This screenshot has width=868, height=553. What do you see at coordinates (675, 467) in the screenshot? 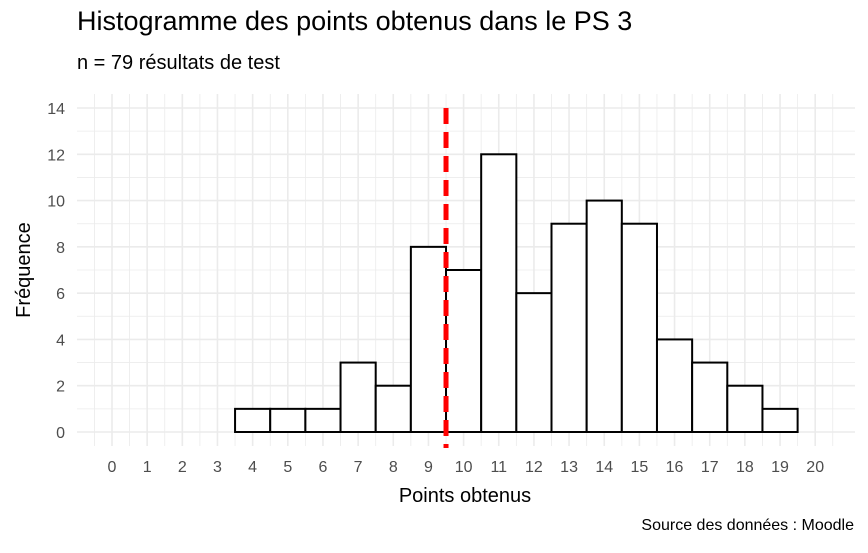
I see `x-tick-16: 16` at bounding box center [675, 467].